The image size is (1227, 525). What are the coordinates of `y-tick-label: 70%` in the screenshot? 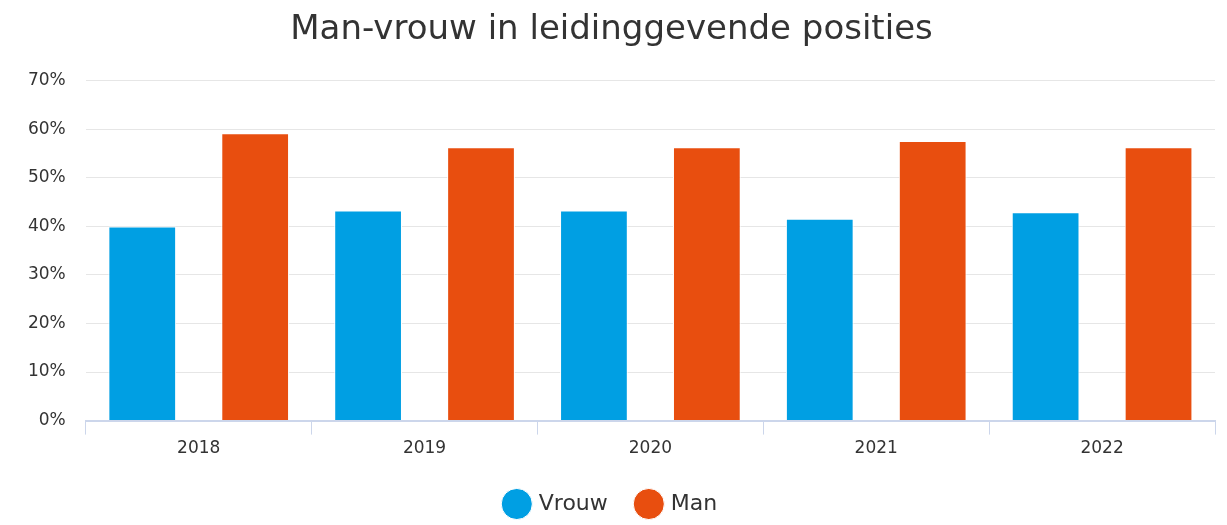 It's located at (46, 79).